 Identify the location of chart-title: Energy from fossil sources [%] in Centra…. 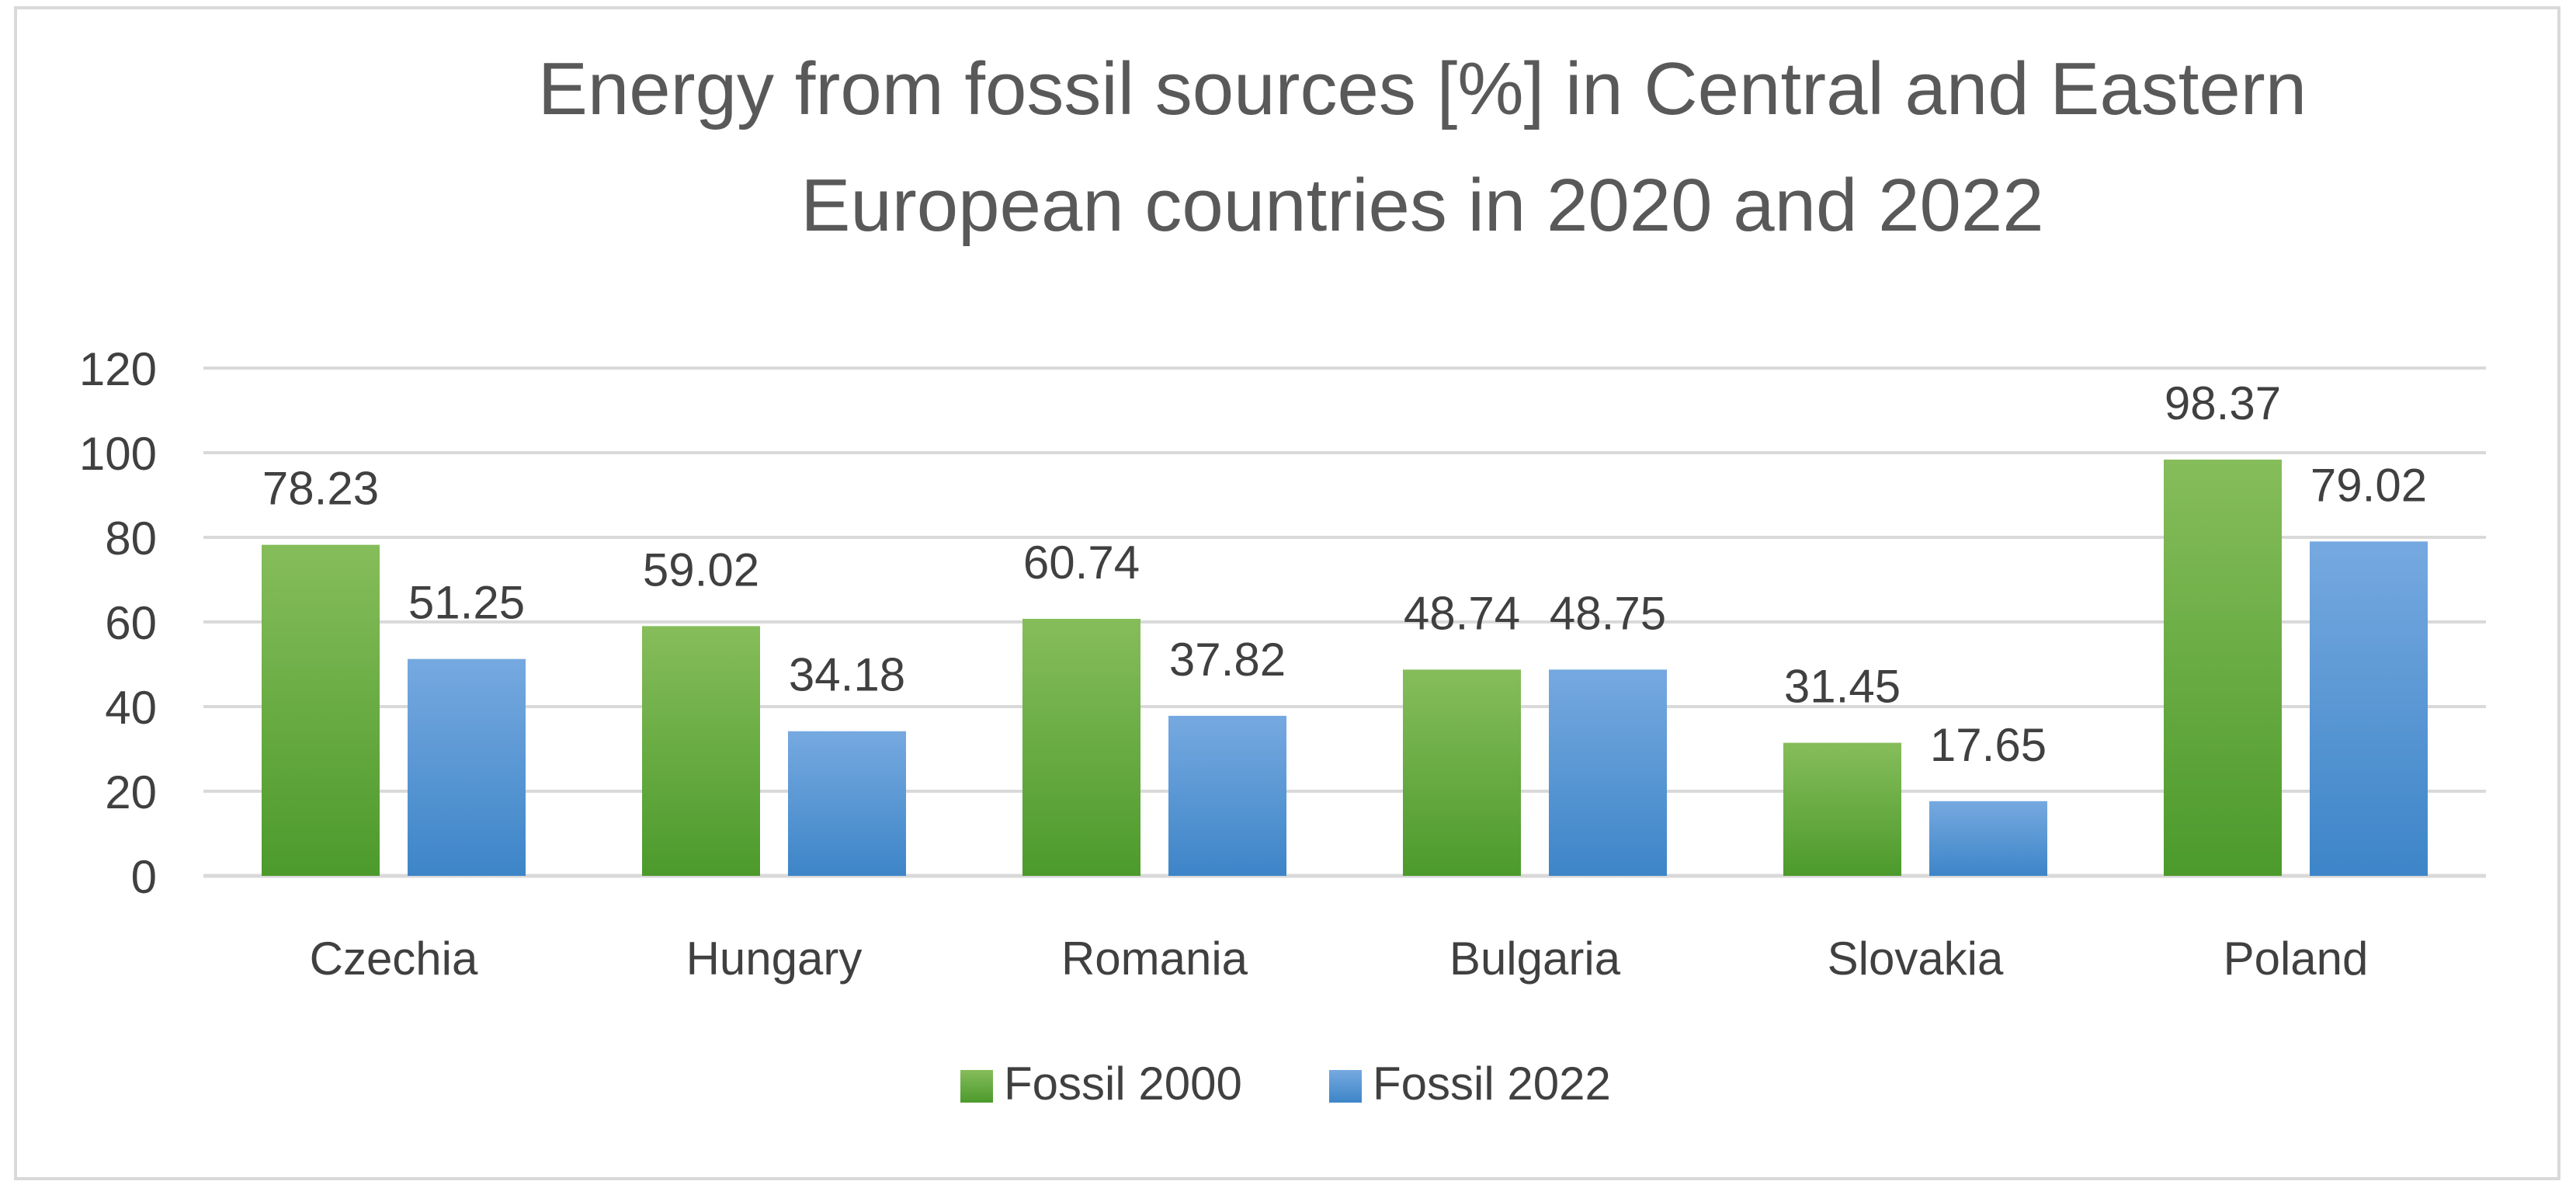
(1422, 147).